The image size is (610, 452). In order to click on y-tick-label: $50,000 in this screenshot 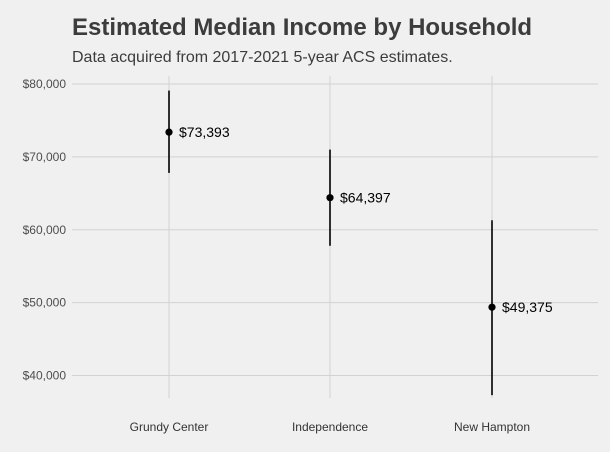, I will do `click(45, 303)`.